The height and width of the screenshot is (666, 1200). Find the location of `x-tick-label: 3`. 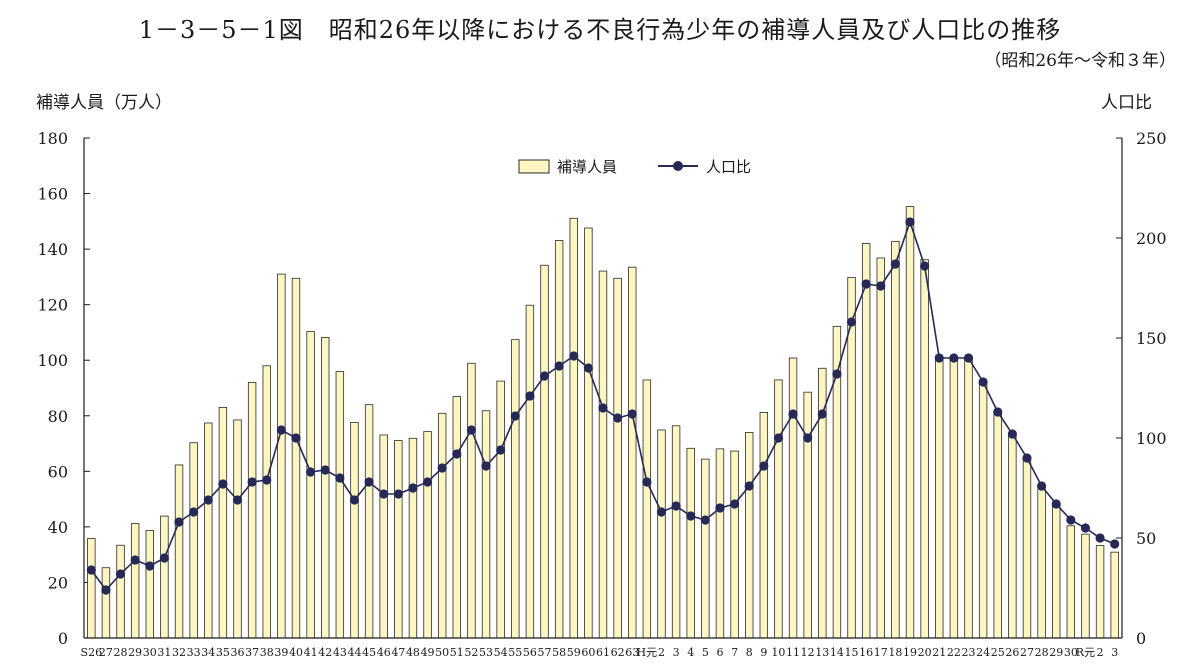

x-tick-label: 3 is located at coordinates (1114, 652).